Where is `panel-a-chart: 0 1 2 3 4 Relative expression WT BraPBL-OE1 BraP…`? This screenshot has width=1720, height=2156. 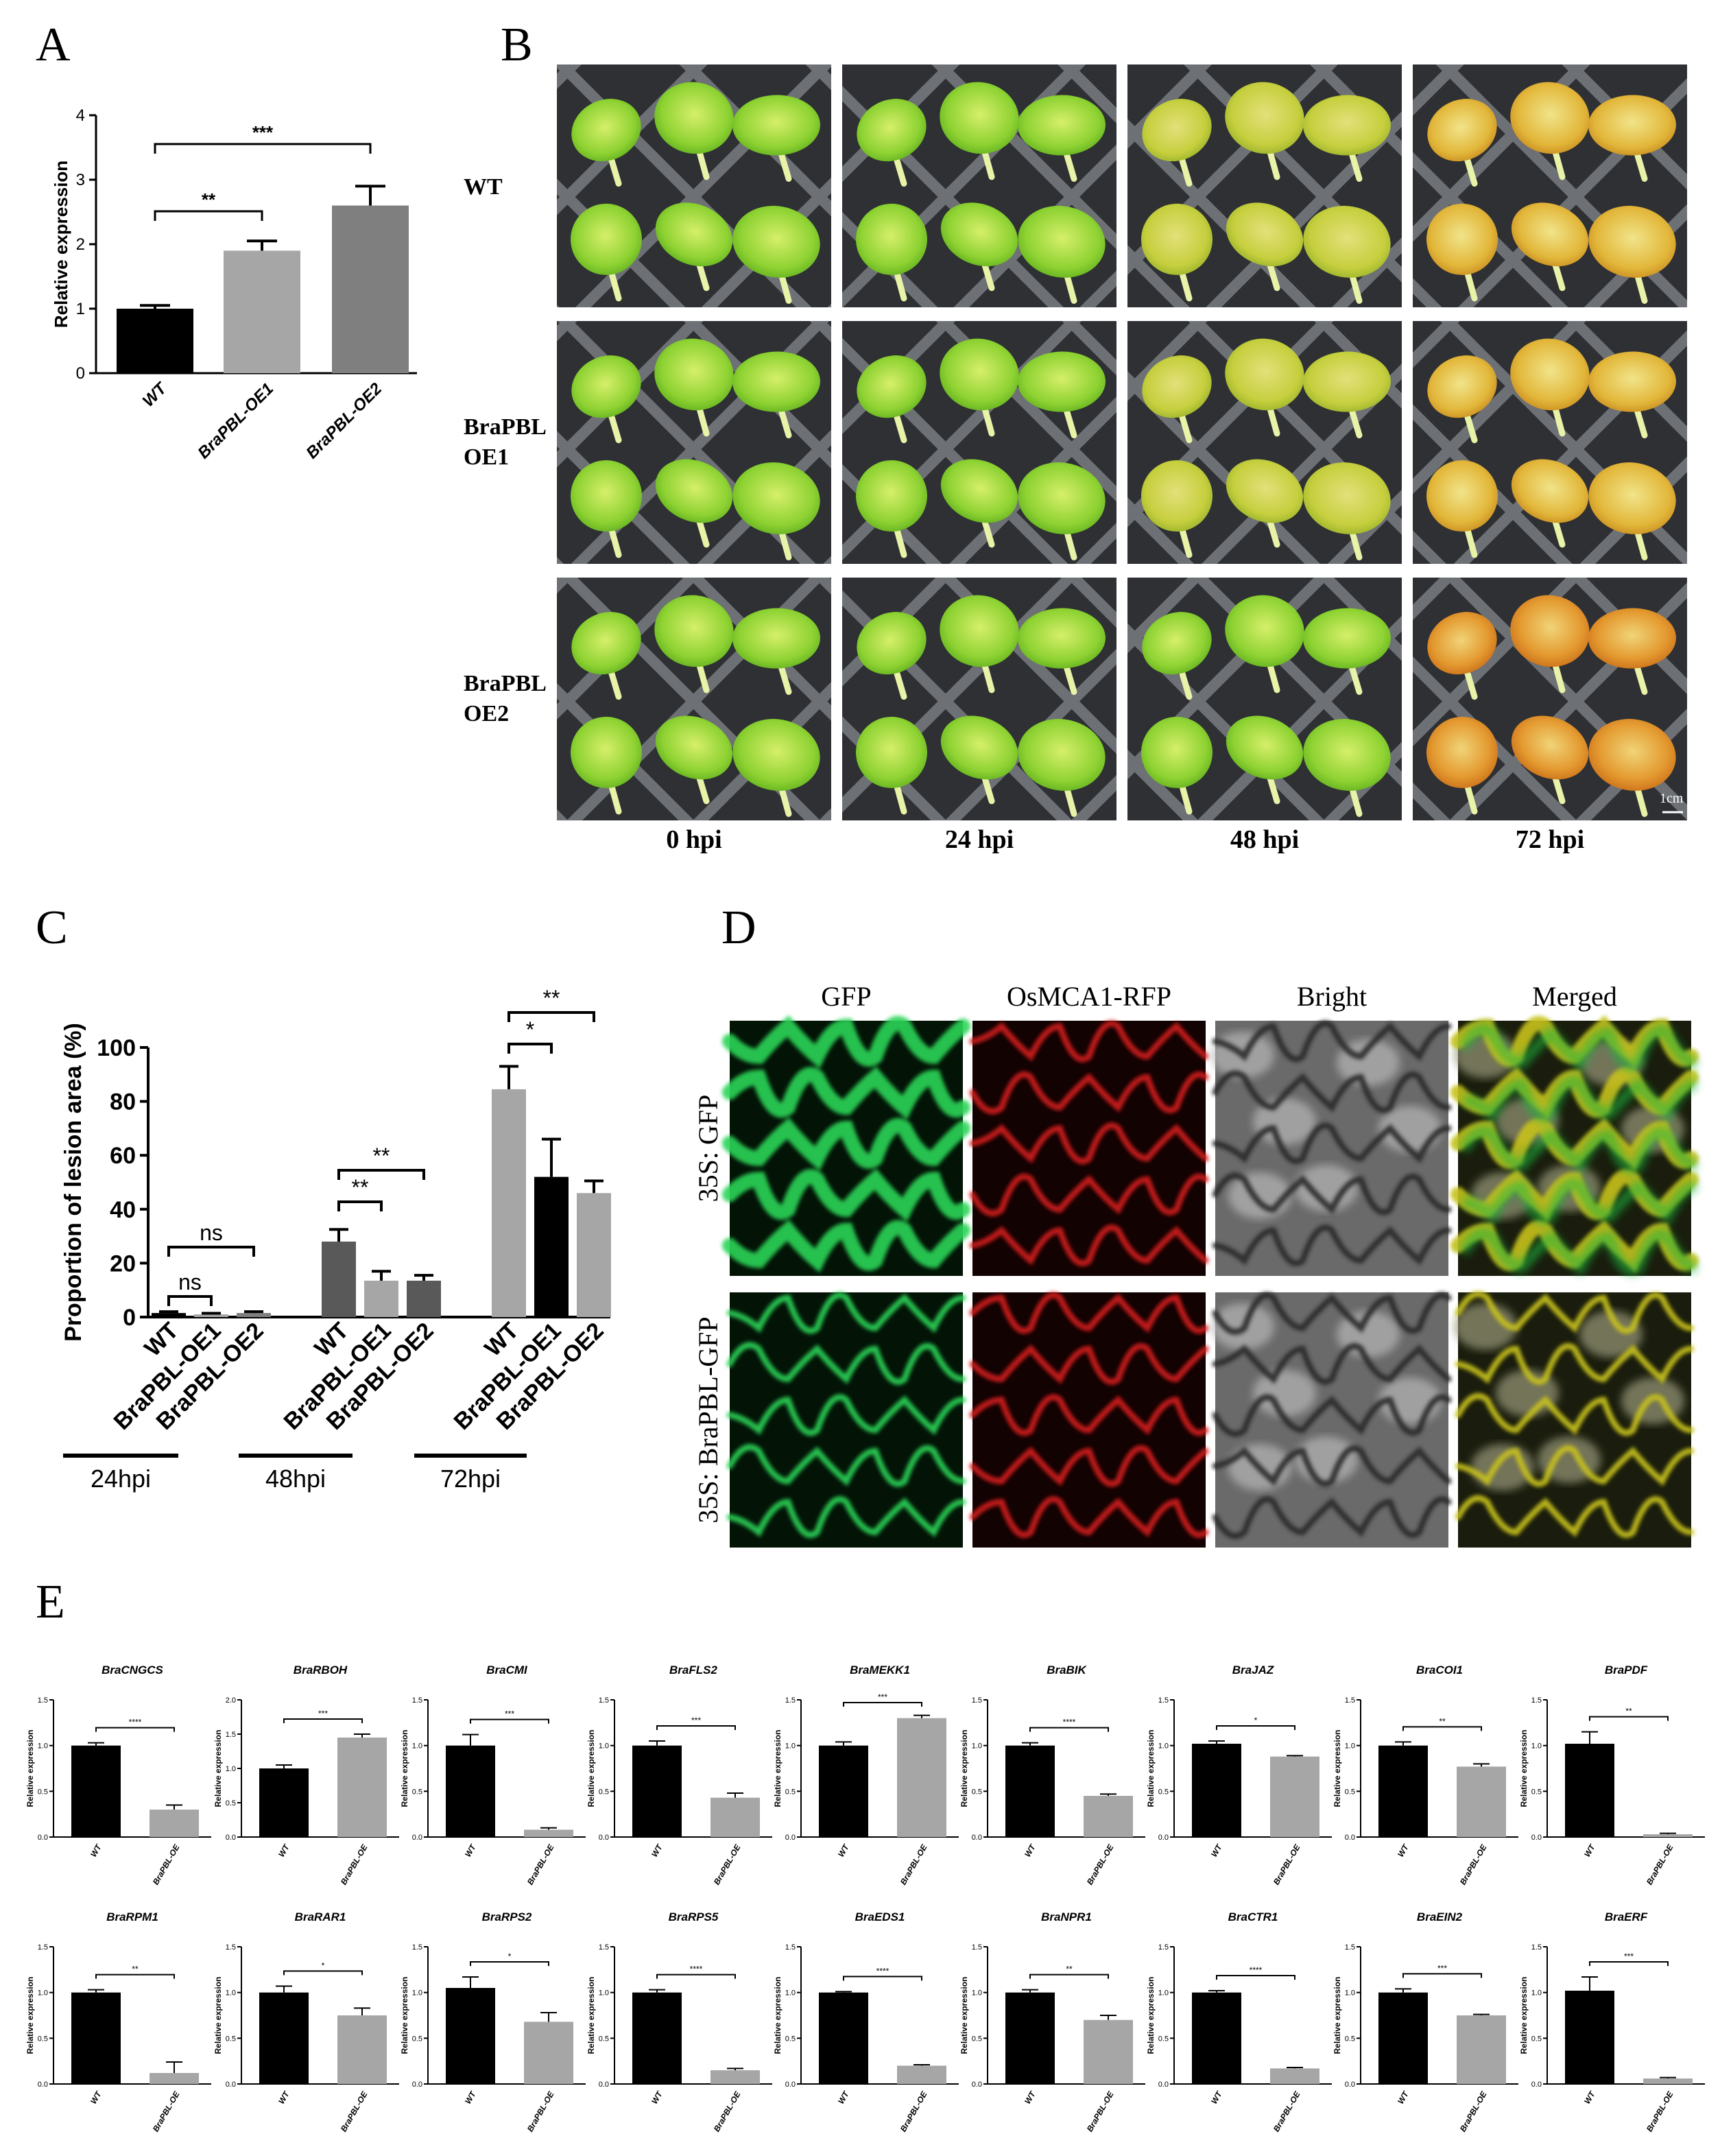 panel-a-chart: 0 1 2 3 4 Relative expression WT BraPBL-OE1 BraP… is located at coordinates (234, 284).